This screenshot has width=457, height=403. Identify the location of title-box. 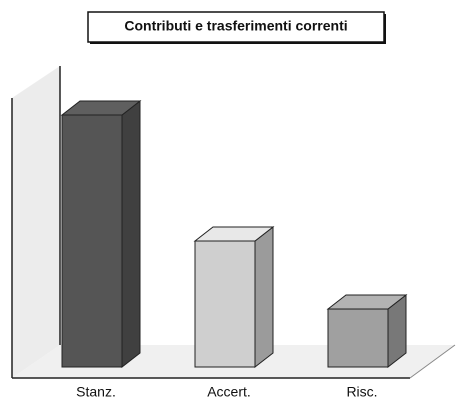
(236, 27).